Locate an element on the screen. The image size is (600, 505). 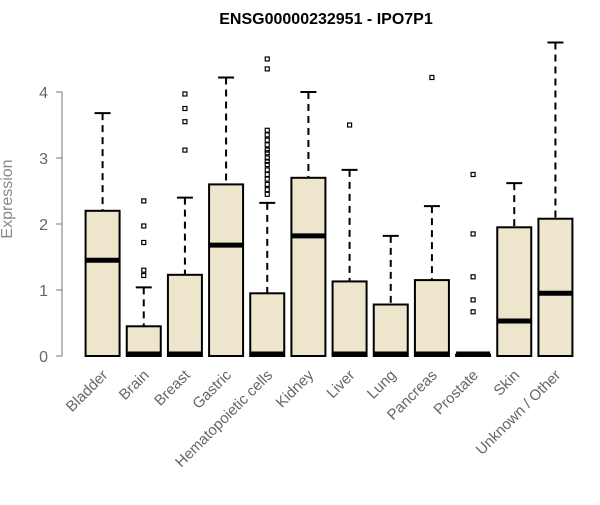
chart-title: ENSG00000232951 - IPO7P1 is located at coordinates (326, 19).